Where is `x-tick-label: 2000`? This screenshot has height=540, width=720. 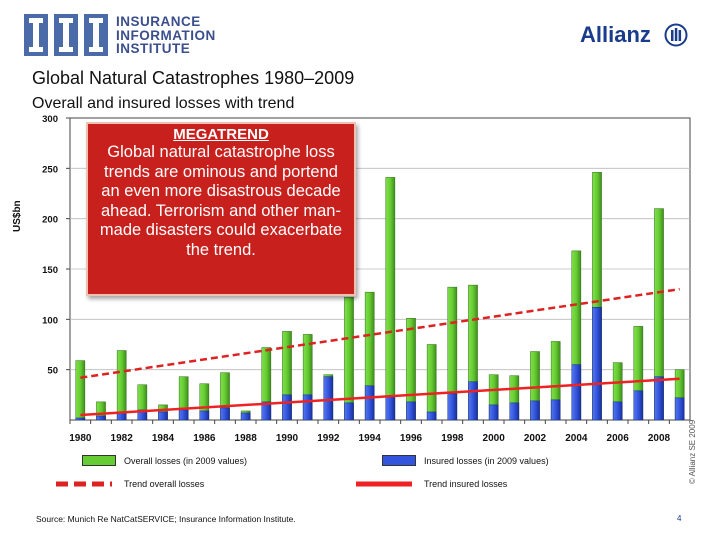 x-tick-label: 2000 is located at coordinates (494, 438).